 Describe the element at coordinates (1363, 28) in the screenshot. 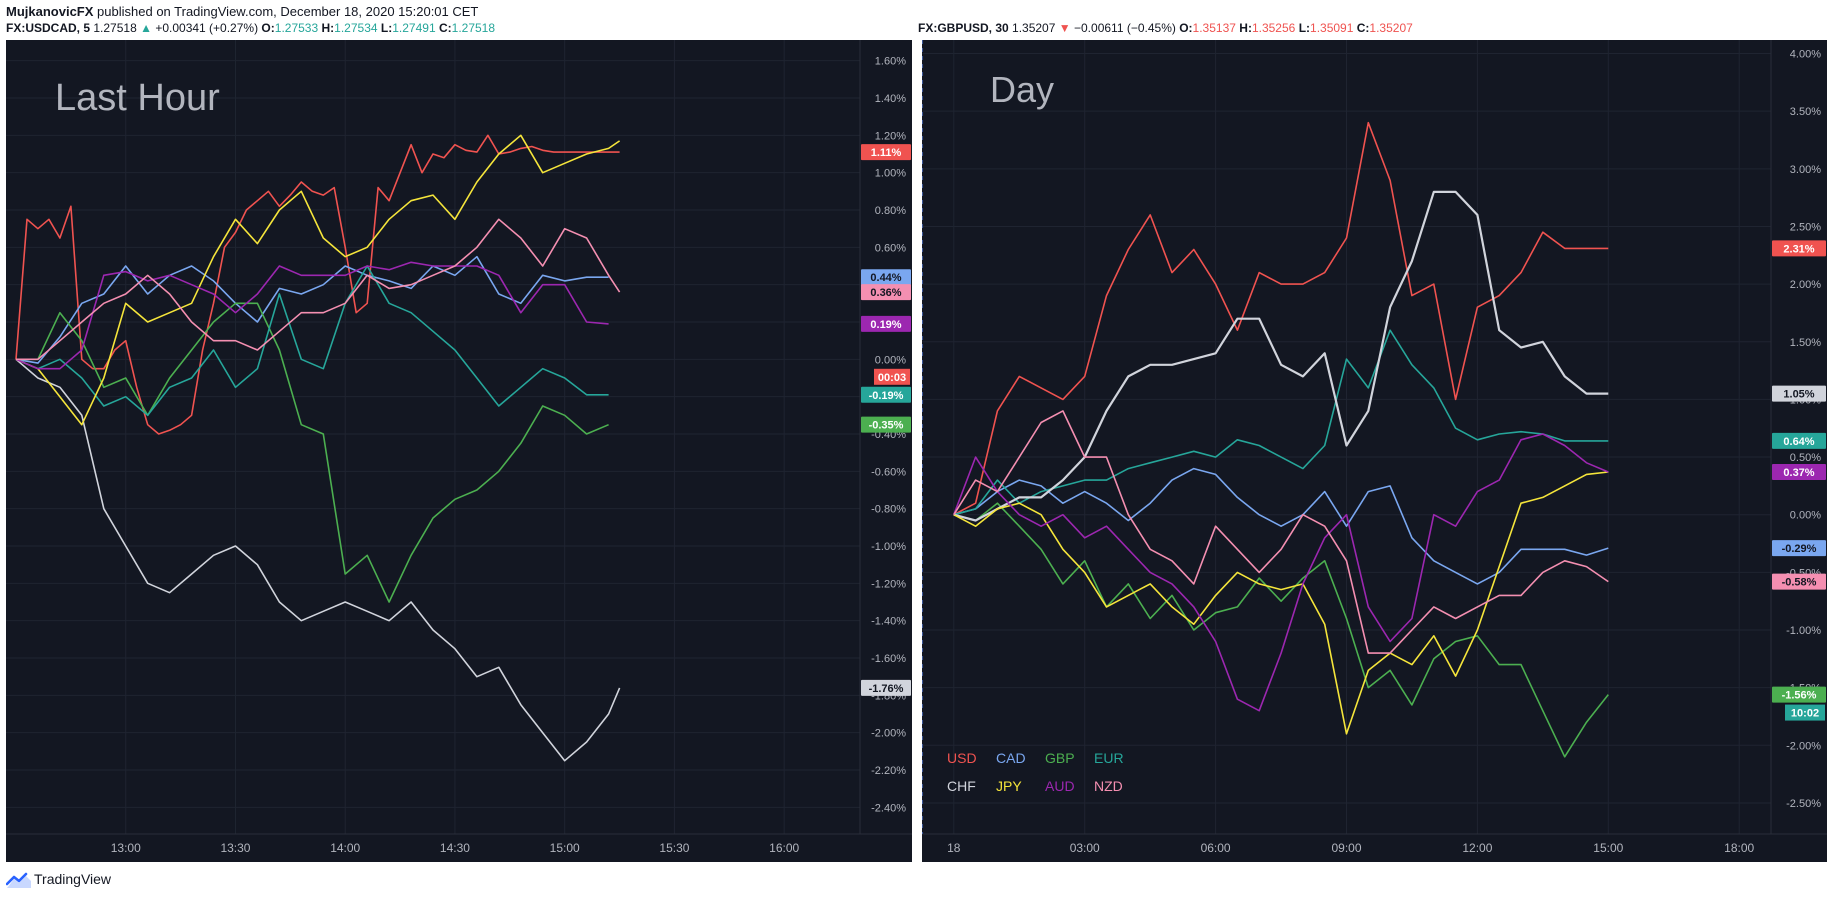

I see `right-close-label: C:` at that location.